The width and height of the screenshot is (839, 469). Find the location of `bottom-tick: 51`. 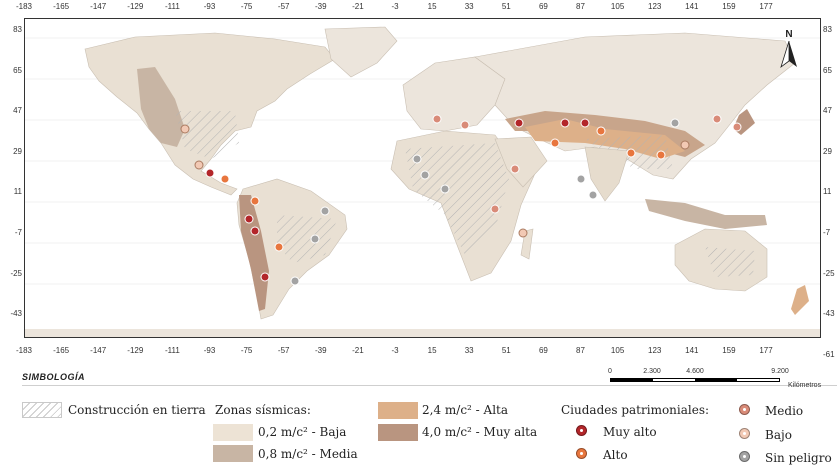

bottom-tick: 51 is located at coordinates (506, 350).